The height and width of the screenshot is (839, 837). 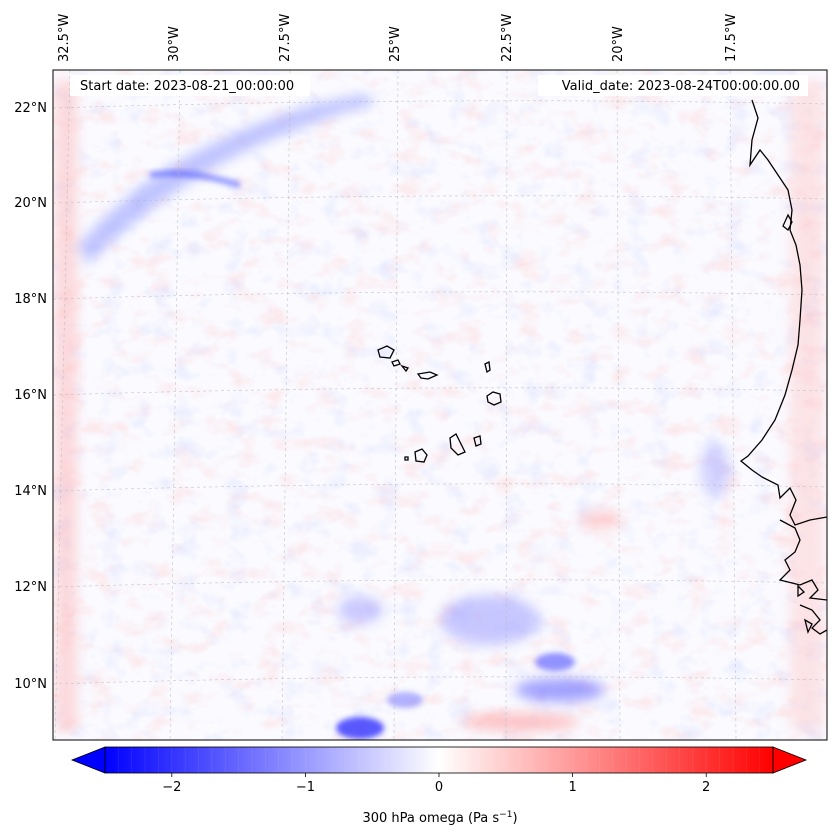 What do you see at coordinates (30, 108) in the screenshot?
I see `lat-tick-label: 22°N` at bounding box center [30, 108].